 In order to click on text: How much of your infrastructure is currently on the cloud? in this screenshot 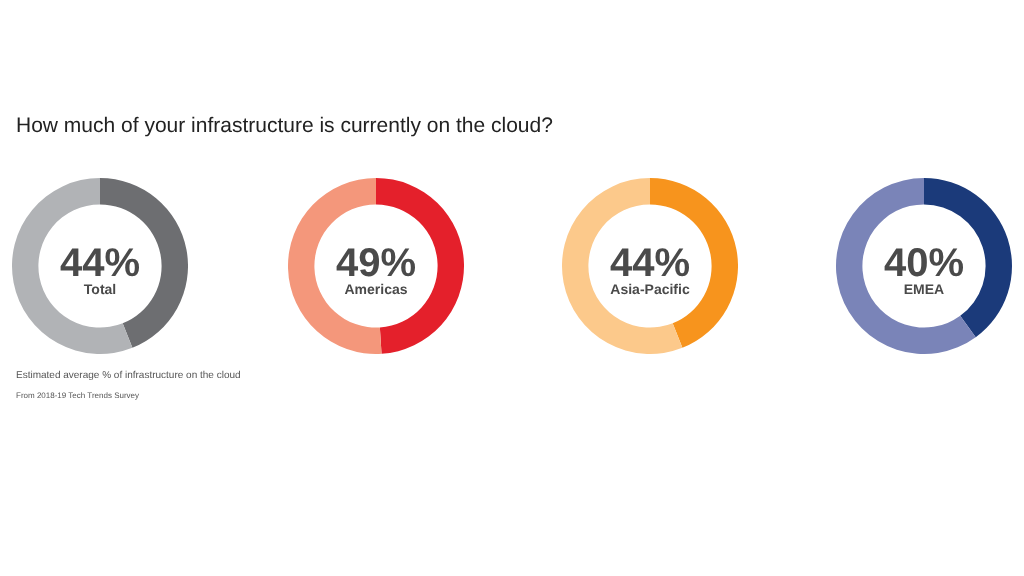, I will do `click(284, 126)`.